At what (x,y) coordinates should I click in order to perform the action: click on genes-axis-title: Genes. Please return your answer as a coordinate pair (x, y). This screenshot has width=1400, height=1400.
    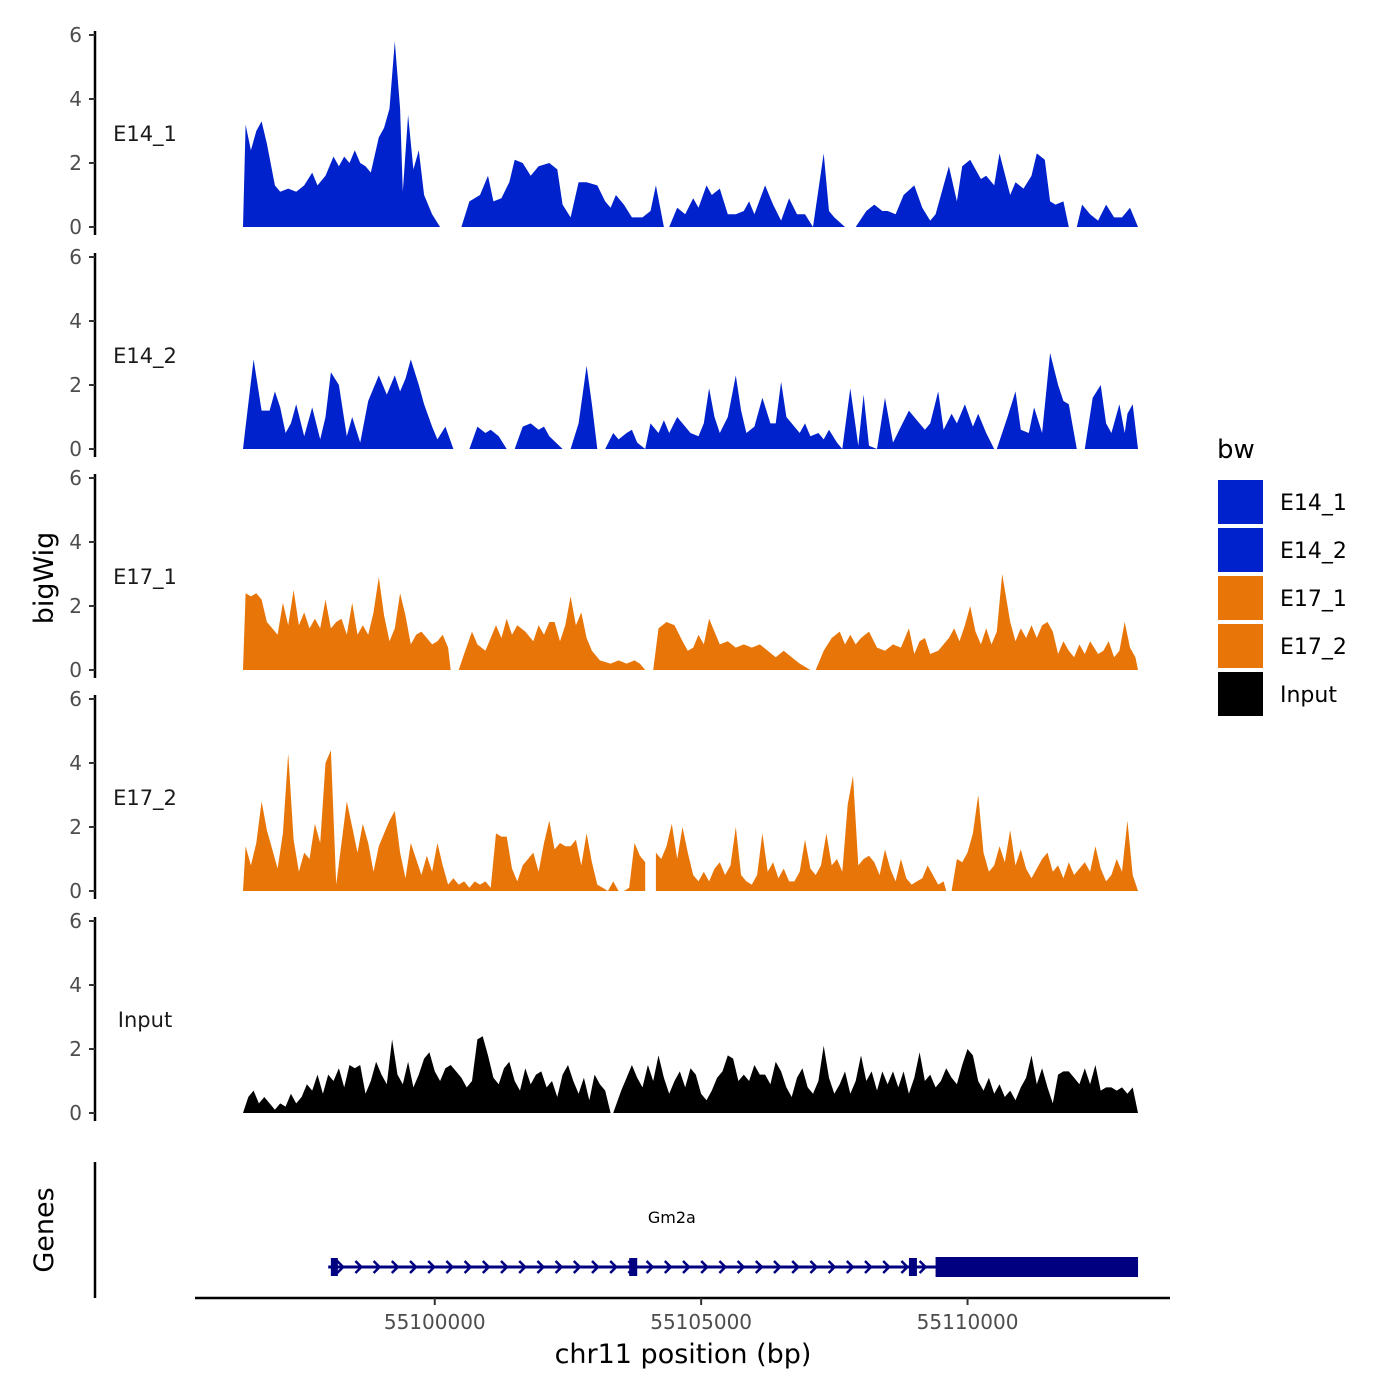
    Looking at the image, I should click on (44, 1229).